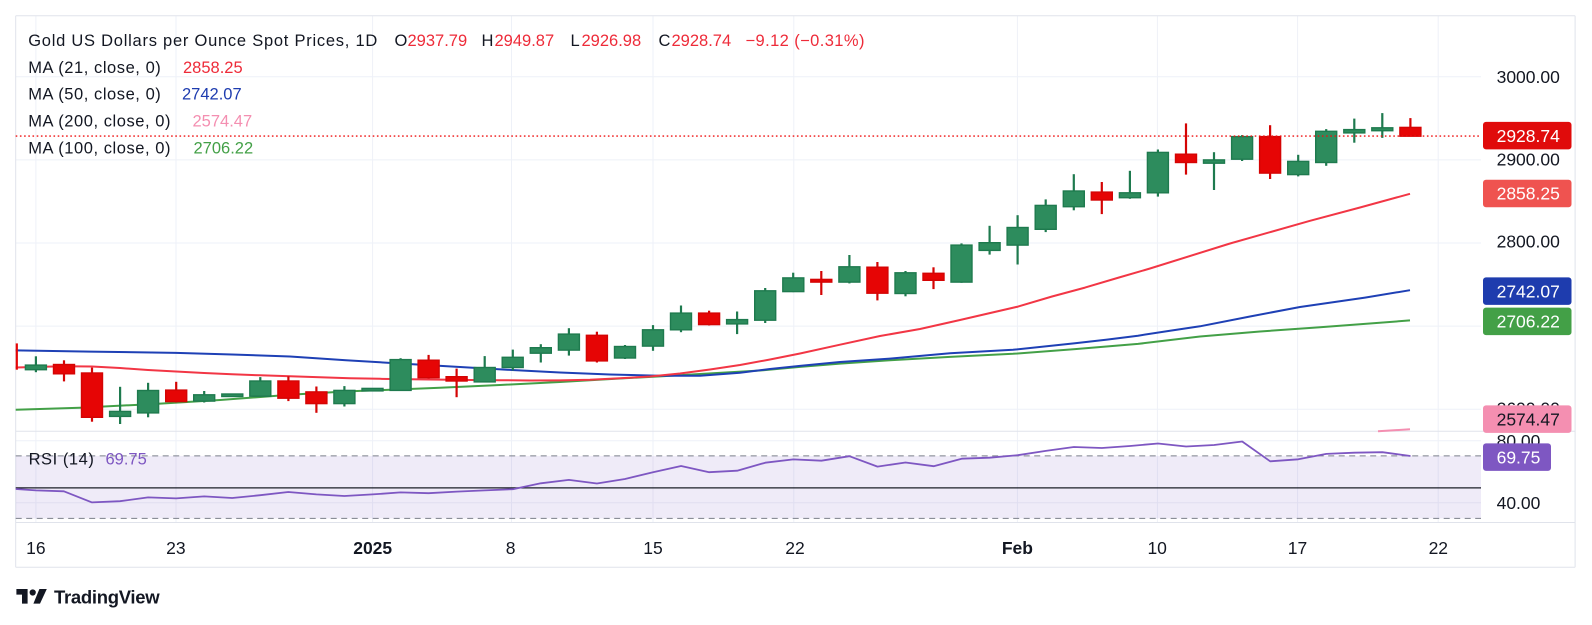 This screenshot has height=625, width=1592. I want to click on svg-text: 3000.00, so click(1529, 77).